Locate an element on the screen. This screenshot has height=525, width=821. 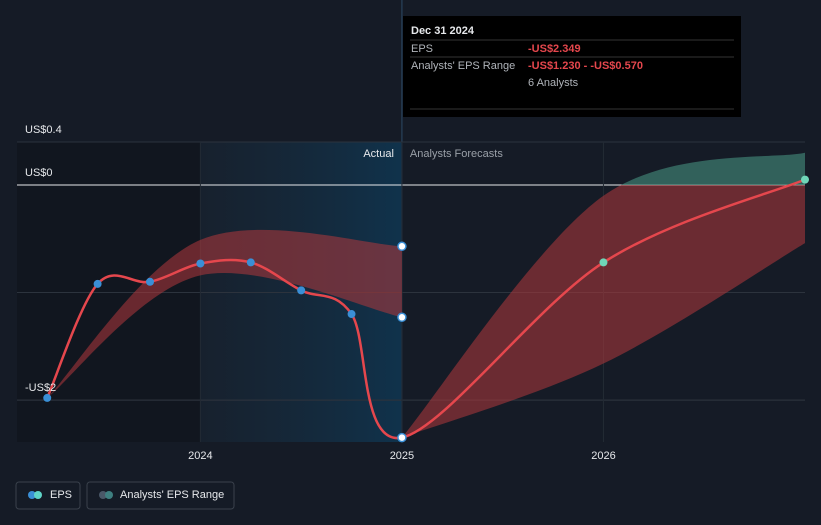
y-tick-label: -US$2 is located at coordinates (40, 388).